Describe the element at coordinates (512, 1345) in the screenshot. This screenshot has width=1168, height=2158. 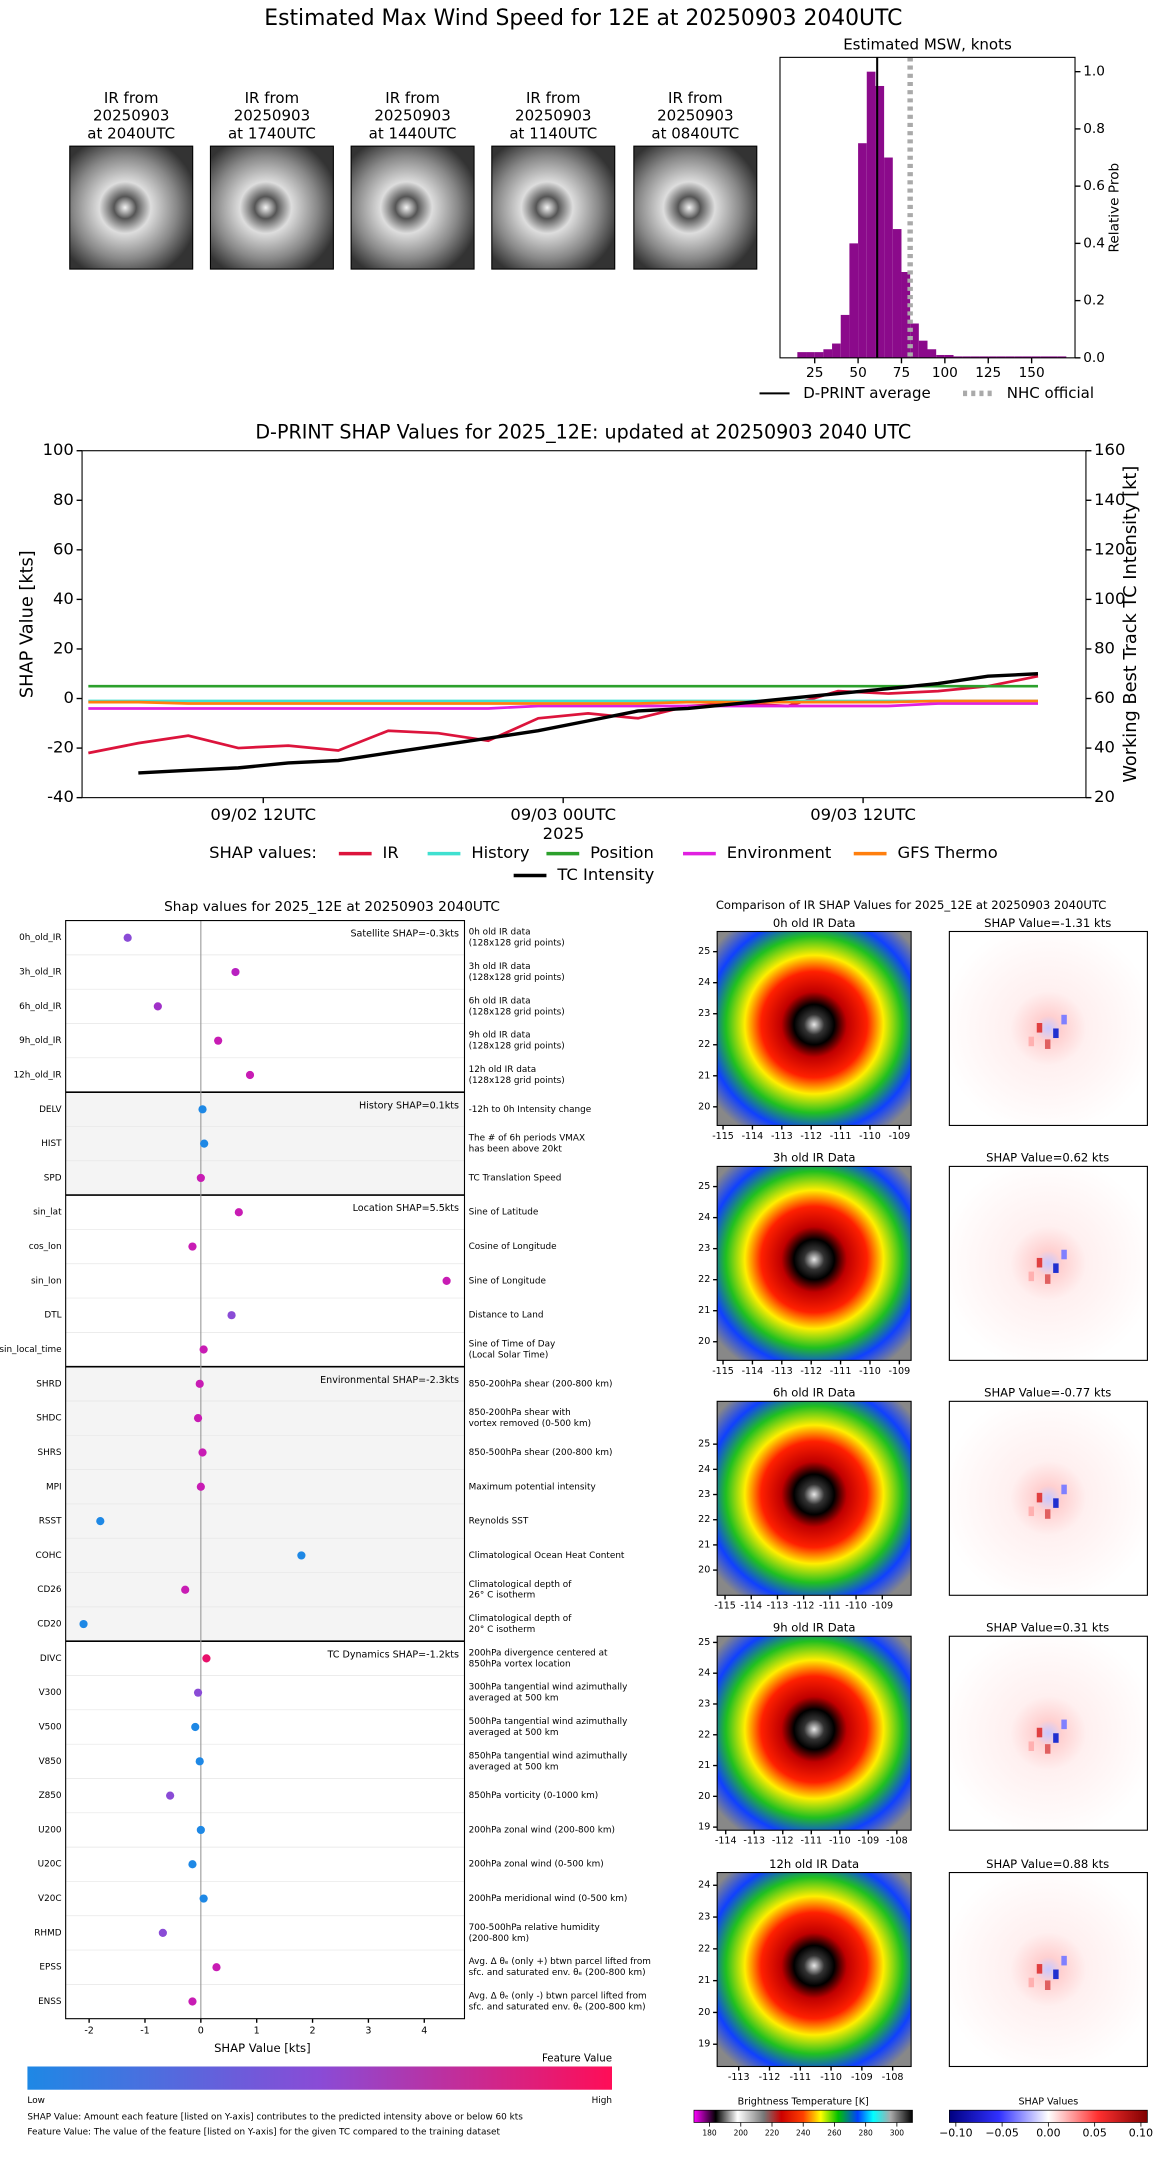
I see `feature-description: Sine of Time of Day` at that location.